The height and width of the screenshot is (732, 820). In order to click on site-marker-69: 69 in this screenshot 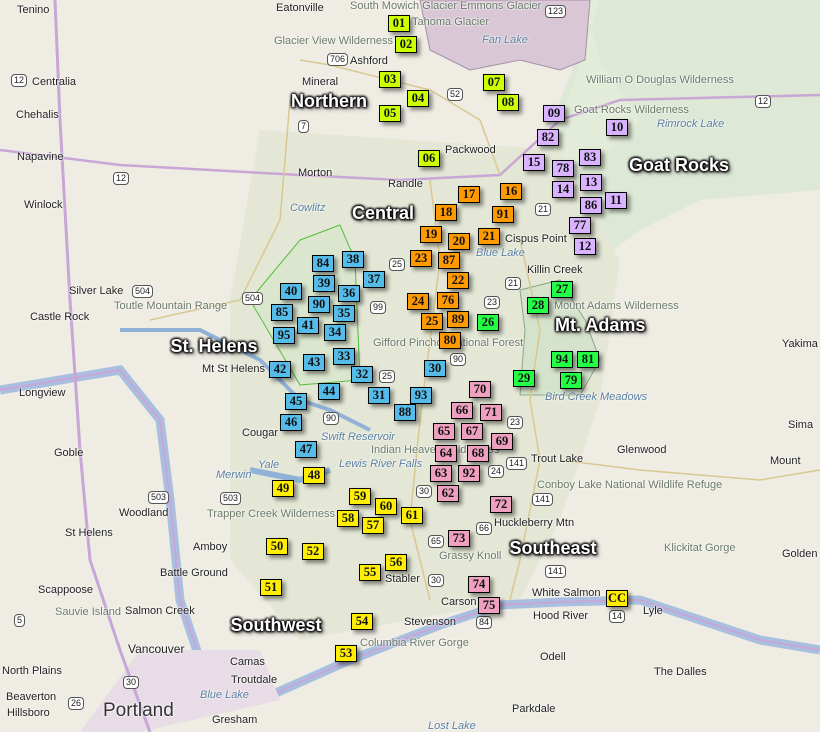, I will do `click(502, 441)`.